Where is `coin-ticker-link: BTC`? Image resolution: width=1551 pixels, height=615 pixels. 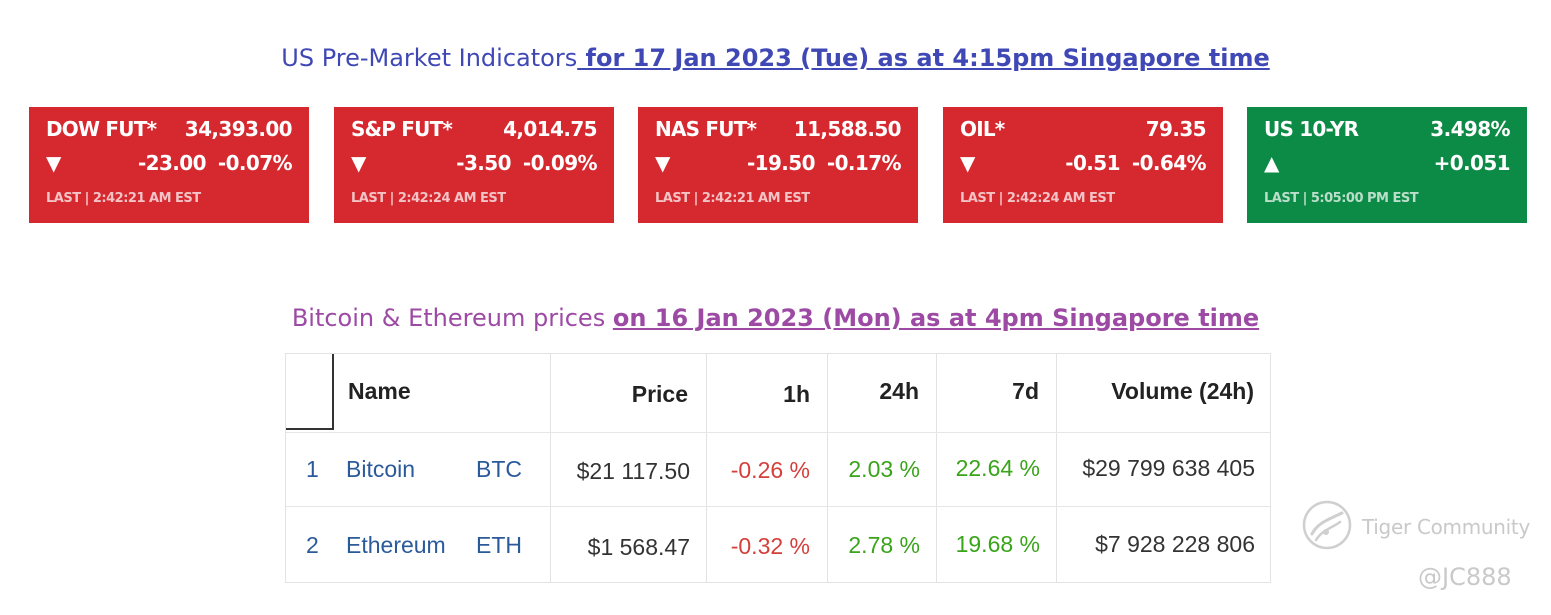
coin-ticker-link: BTC is located at coordinates (499, 469).